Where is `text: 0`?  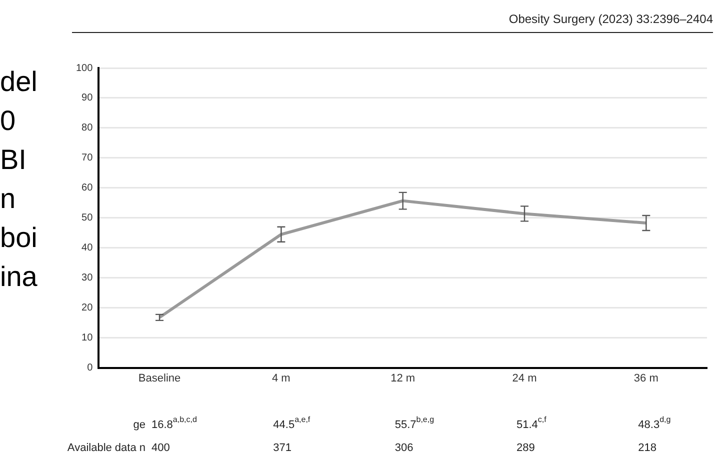 text: 0 is located at coordinates (8, 121).